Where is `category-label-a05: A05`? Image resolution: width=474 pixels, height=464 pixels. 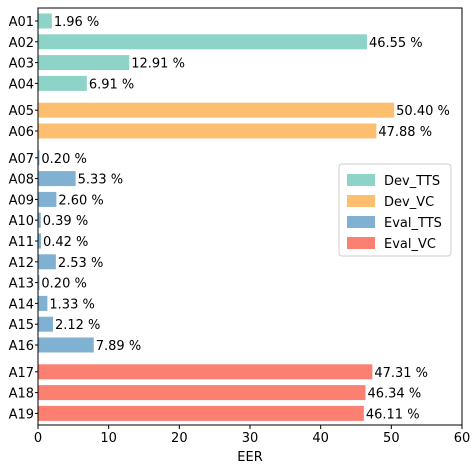
category-label-a05: A05 is located at coordinates (21, 111).